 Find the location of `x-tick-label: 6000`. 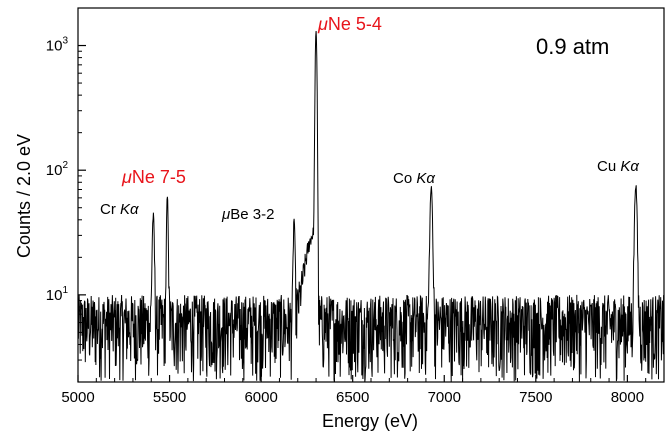

x-tick-label: 6000 is located at coordinates (260, 397).